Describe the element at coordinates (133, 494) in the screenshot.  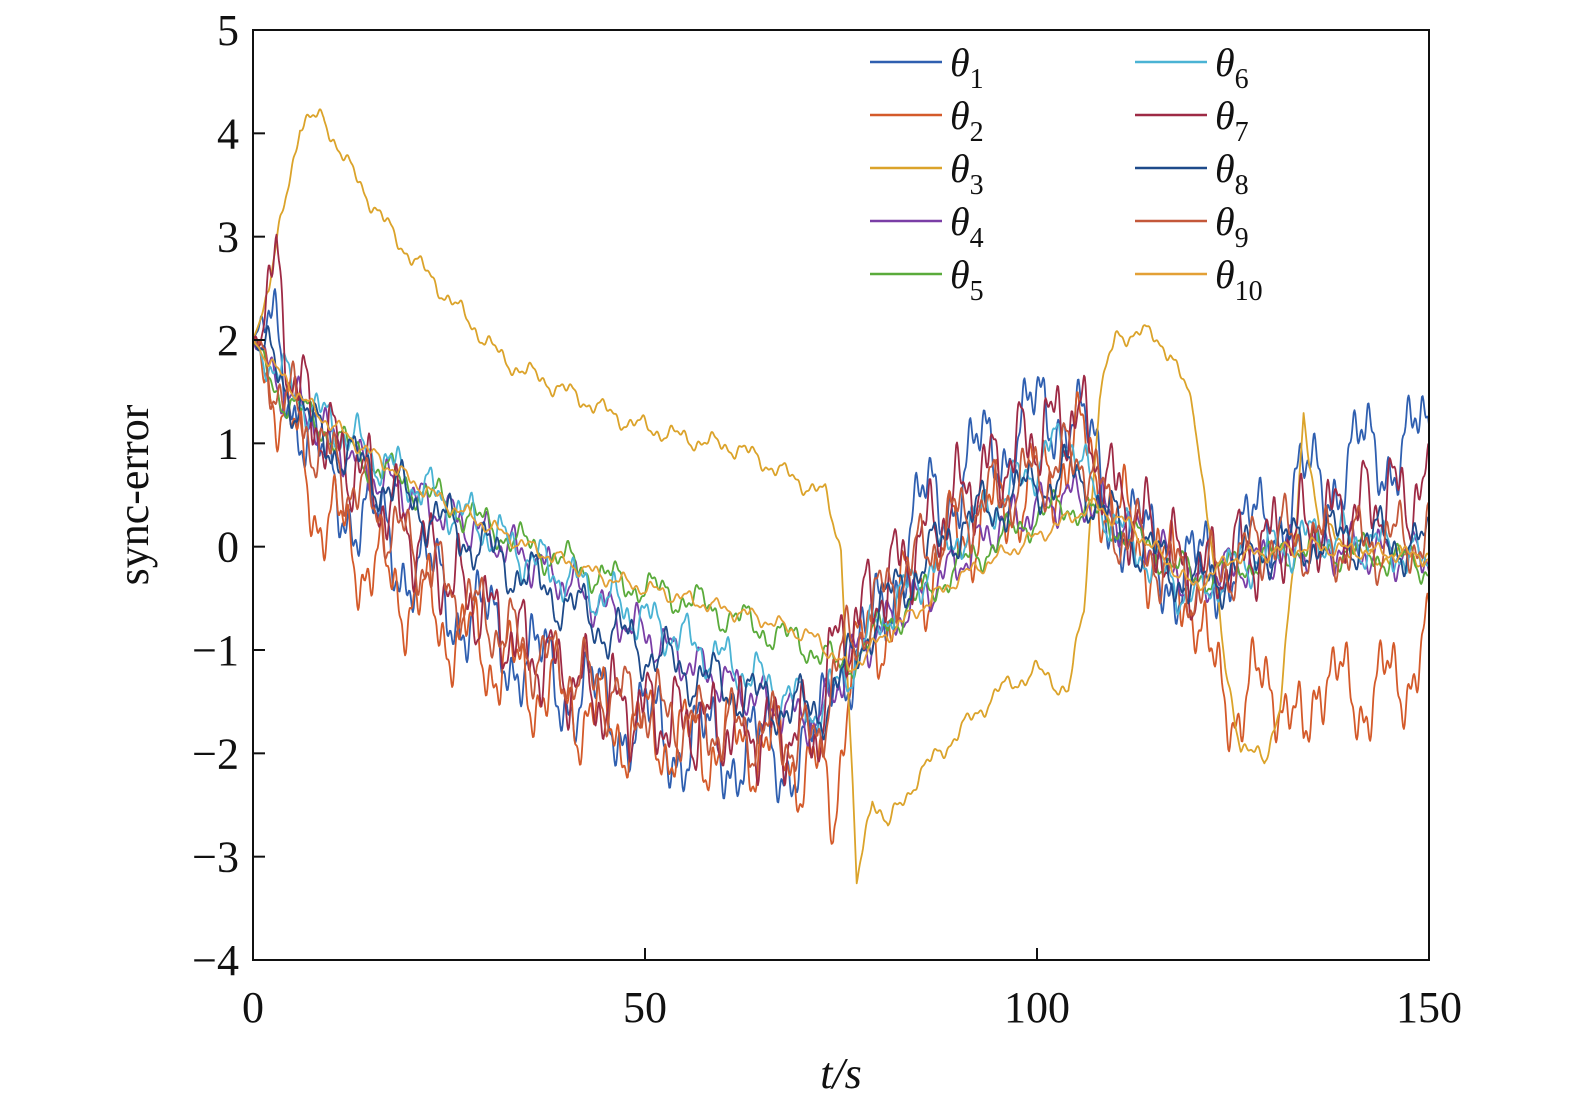
I see `y-axis-label: sync-error` at that location.